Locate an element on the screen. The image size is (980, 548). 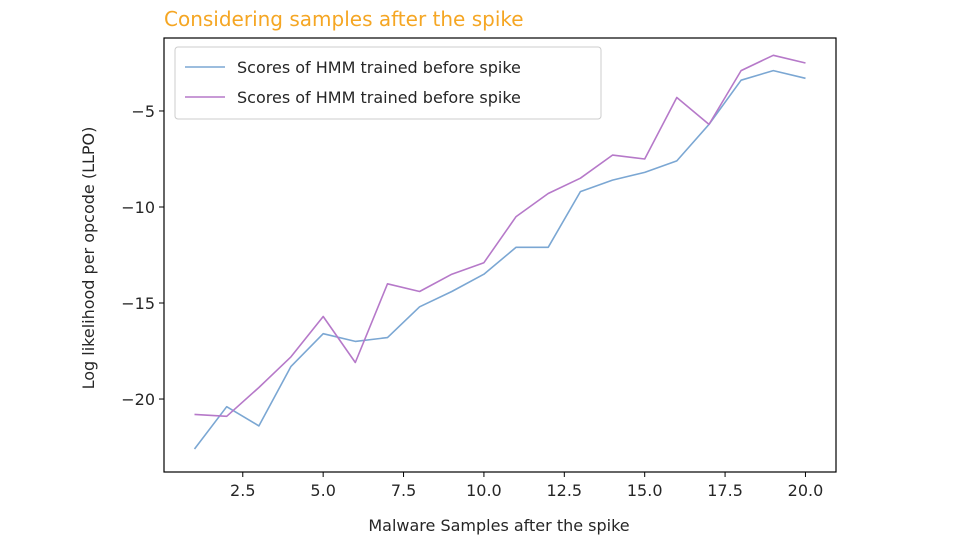
y-tick-label: −15 is located at coordinates (138, 303).